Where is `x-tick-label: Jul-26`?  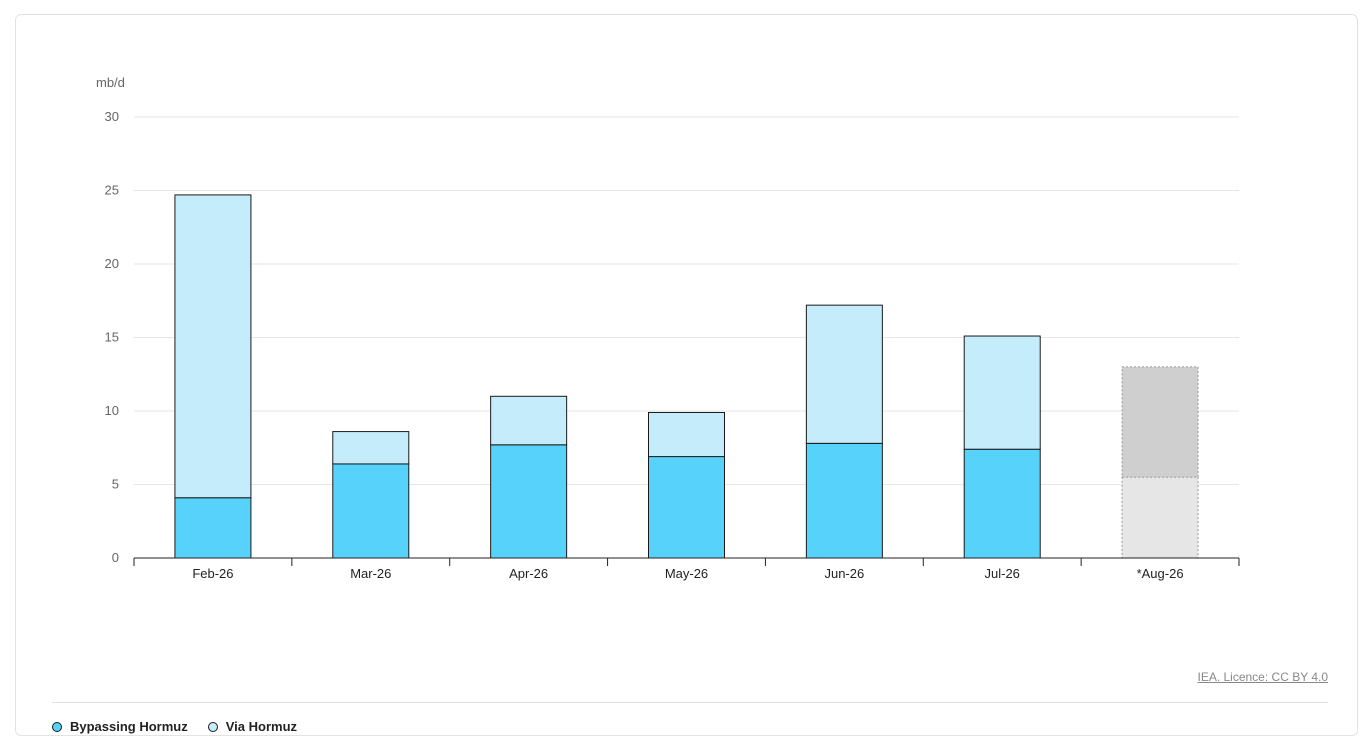 x-tick-label: Jul-26 is located at coordinates (1002, 573).